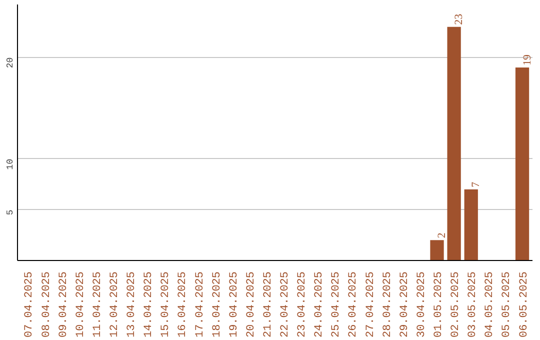 Image resolution: width=540 pixels, height=340 pixels. Describe the element at coordinates (11, 213) in the screenshot. I see `y-tick-label: 5` at that location.